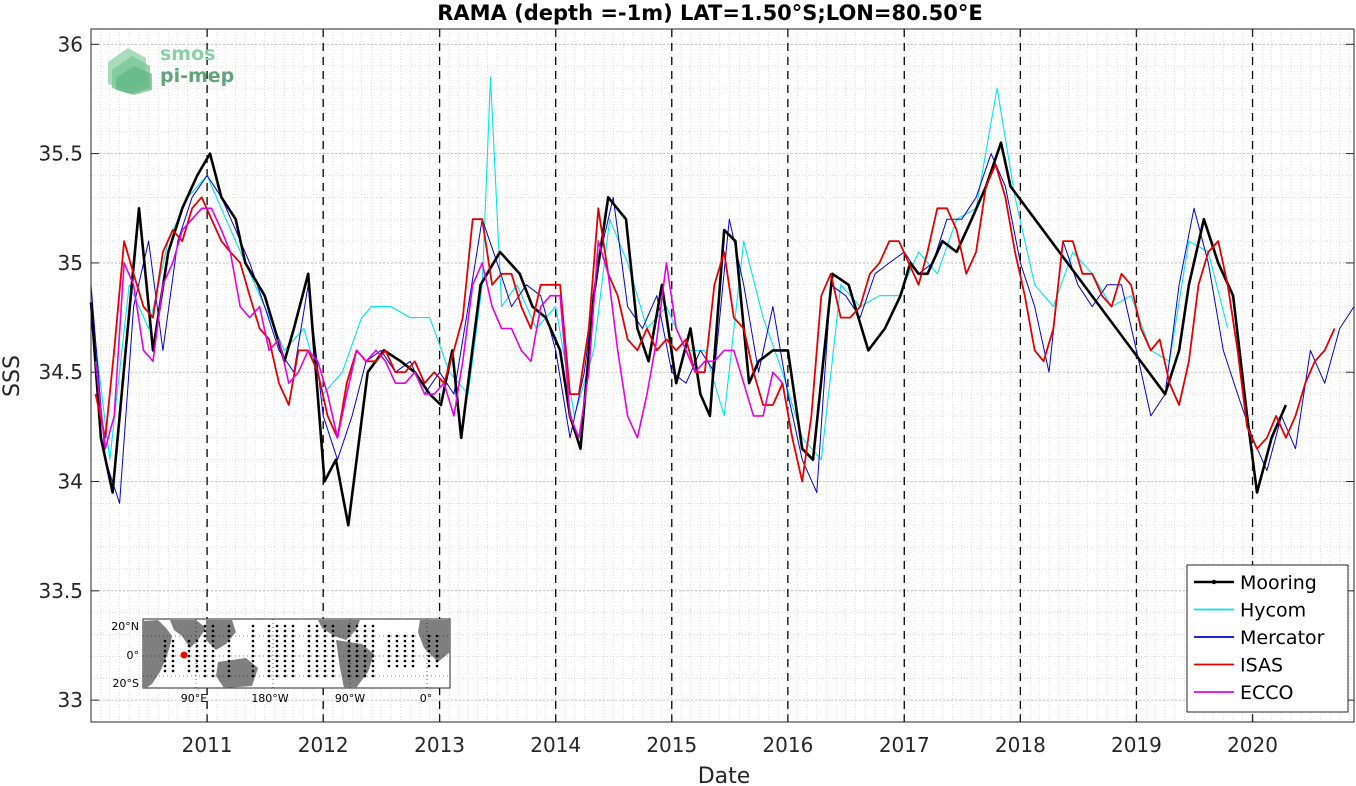 Image resolution: width=1356 pixels, height=786 pixels. I want to click on legend-label-mercator: Mercator, so click(1282, 638).